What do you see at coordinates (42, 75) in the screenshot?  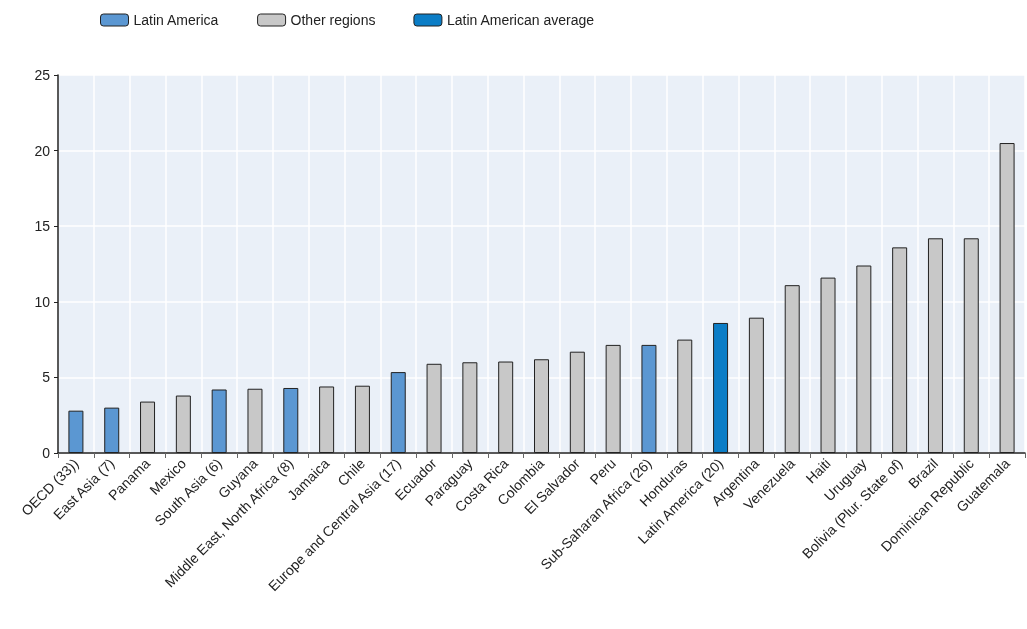 I see `y-tick-label: 25` at bounding box center [42, 75].